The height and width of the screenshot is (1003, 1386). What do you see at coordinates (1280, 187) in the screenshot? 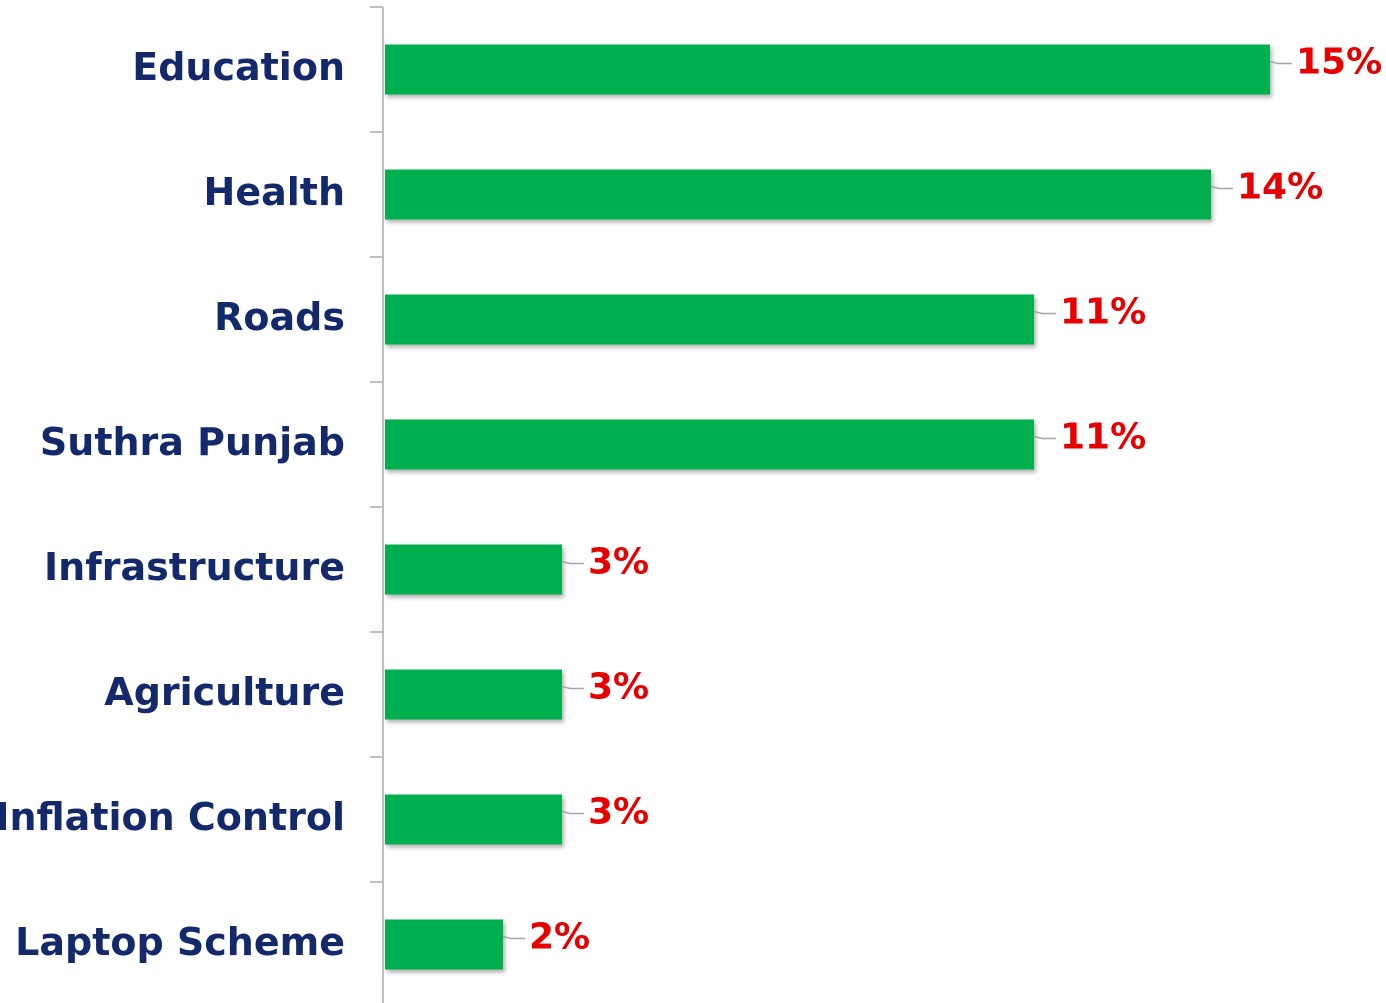
I see `value-label: 14%` at bounding box center [1280, 187].